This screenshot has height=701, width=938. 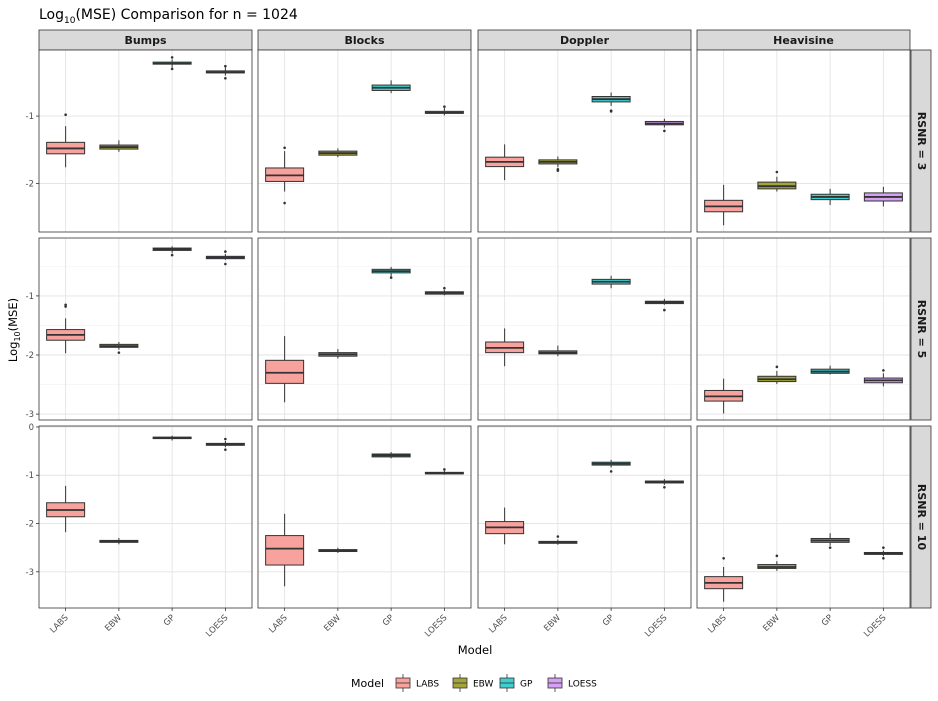 What do you see at coordinates (483, 685) in the screenshot?
I see `legend-label: EBW` at bounding box center [483, 685].